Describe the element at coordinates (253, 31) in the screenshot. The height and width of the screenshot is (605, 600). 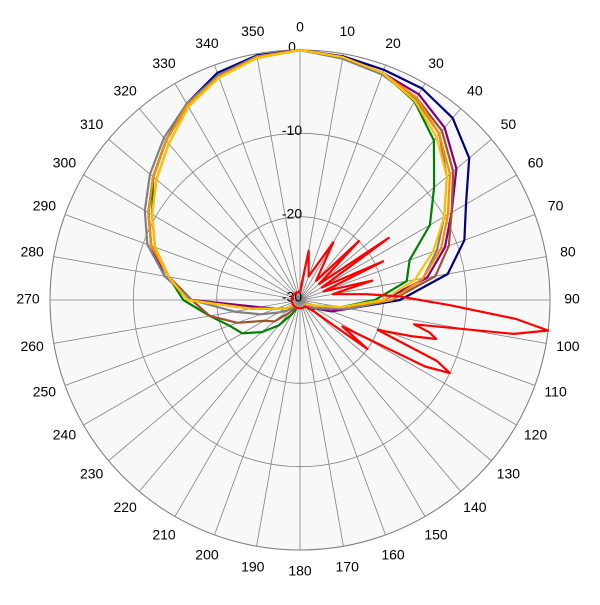
I see `angle-tick-label: 350` at that location.